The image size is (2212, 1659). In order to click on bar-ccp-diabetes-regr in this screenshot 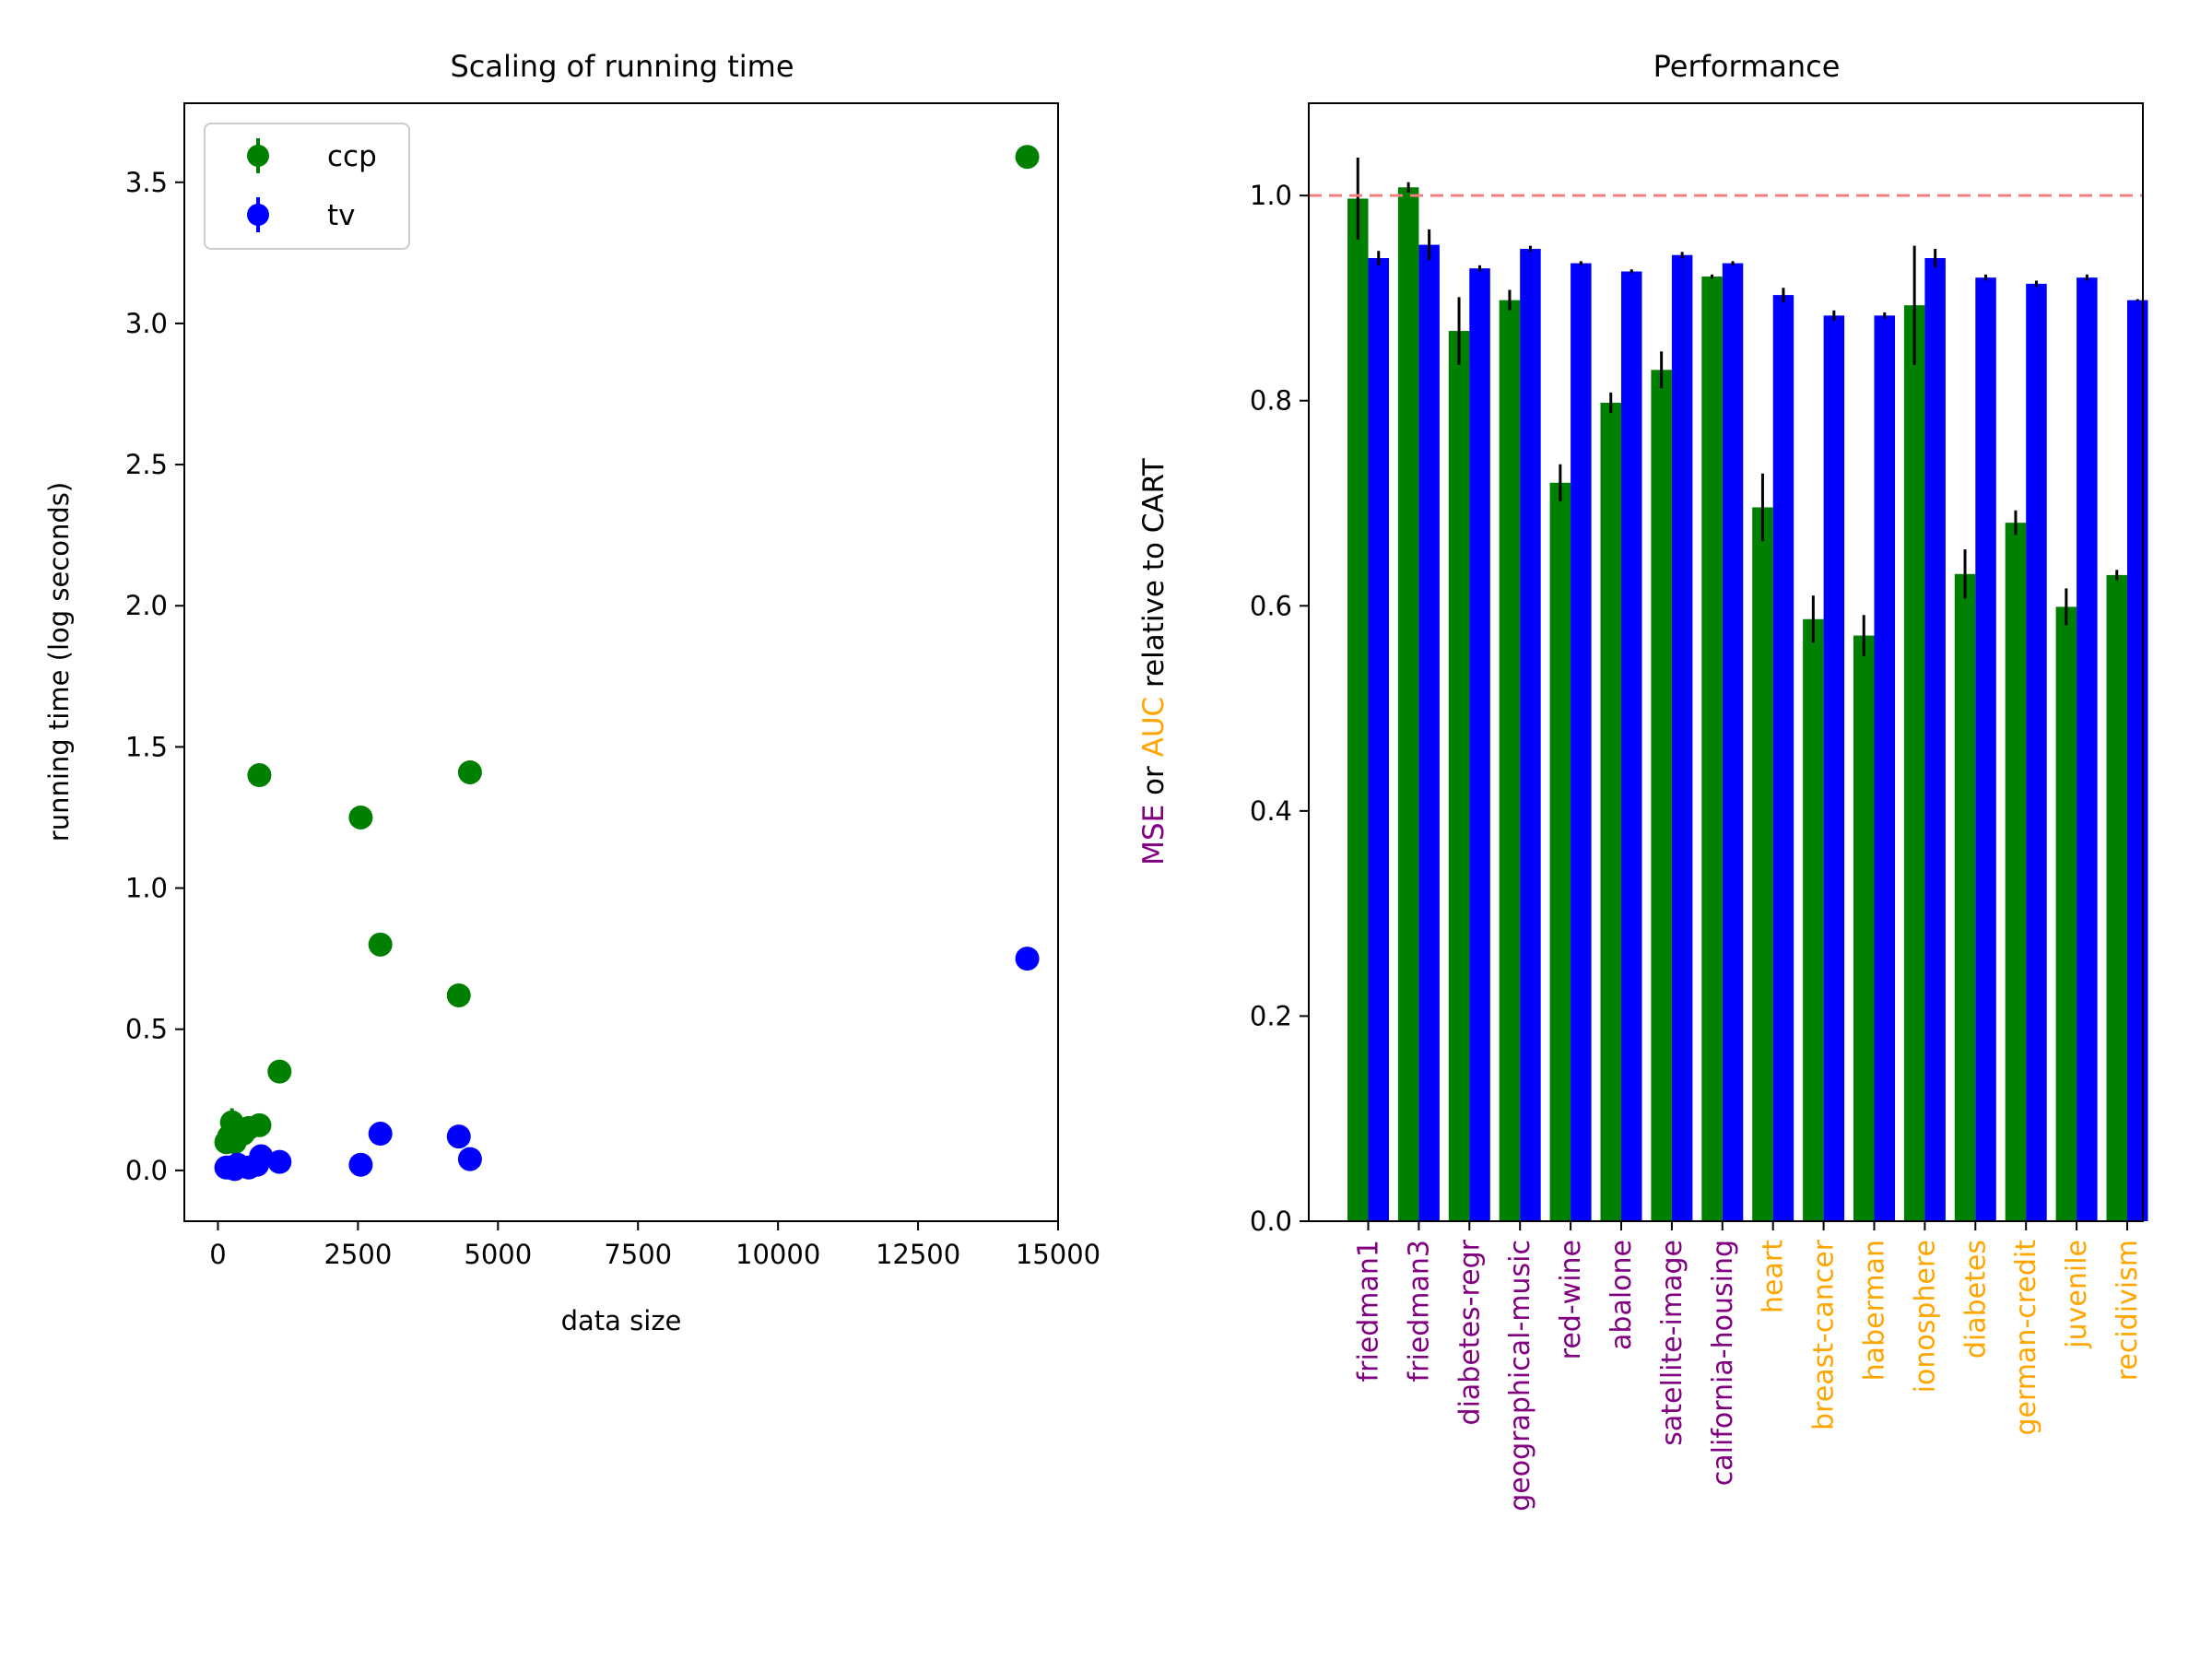, I will do `click(1459, 776)`.